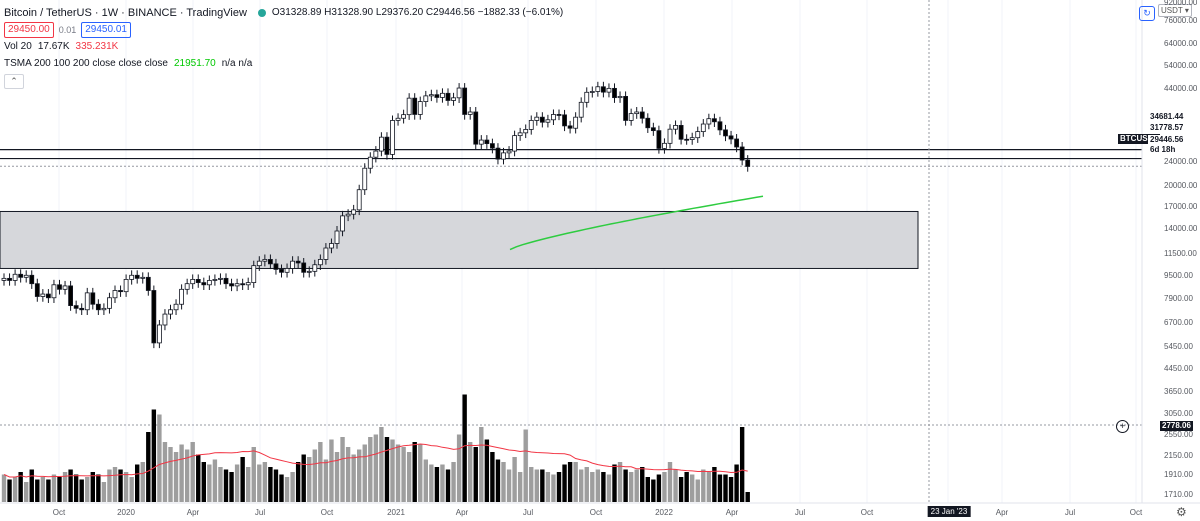 The height and width of the screenshot is (521, 1200). I want to click on price-tag: 31778.57, so click(1167, 128).